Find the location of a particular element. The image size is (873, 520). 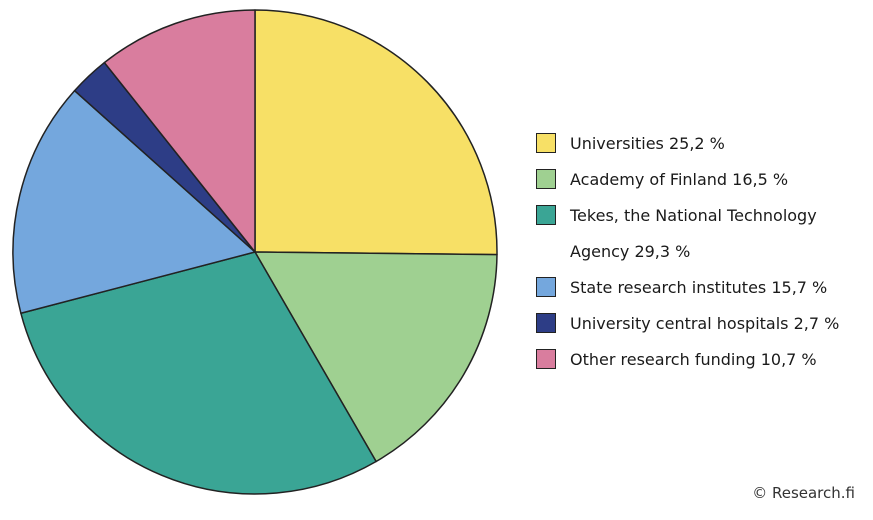

pie-slice-universities is located at coordinates (376, 132).